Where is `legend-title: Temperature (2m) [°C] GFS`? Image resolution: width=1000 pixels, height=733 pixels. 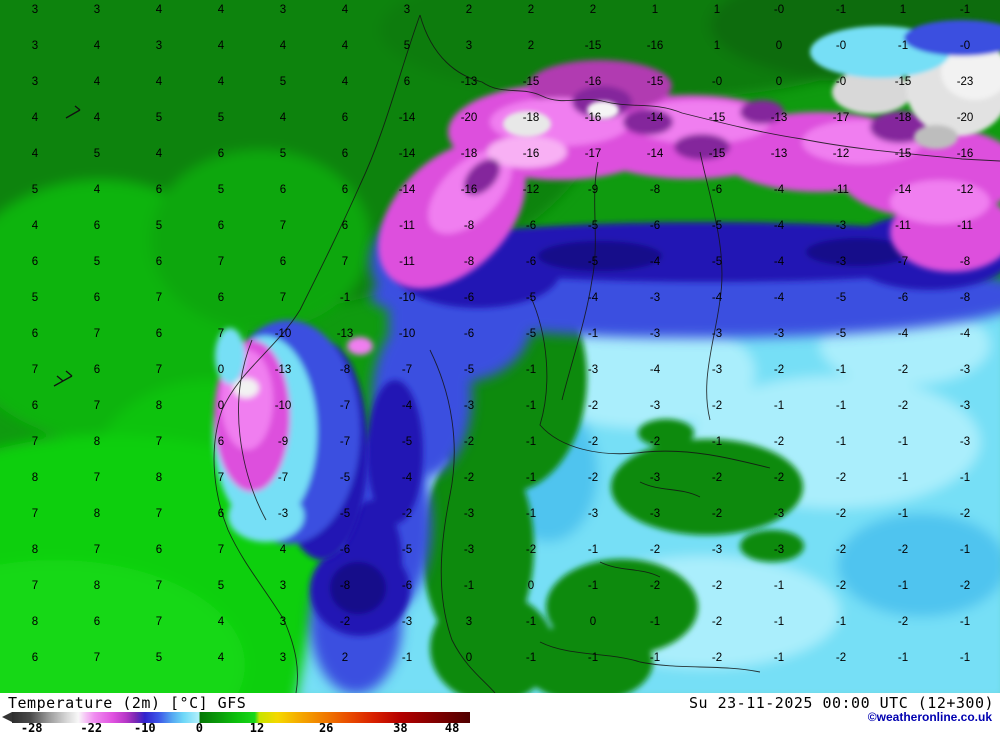
legend-title: Temperature (2m) [°C] GFS is located at coordinates (127, 703).